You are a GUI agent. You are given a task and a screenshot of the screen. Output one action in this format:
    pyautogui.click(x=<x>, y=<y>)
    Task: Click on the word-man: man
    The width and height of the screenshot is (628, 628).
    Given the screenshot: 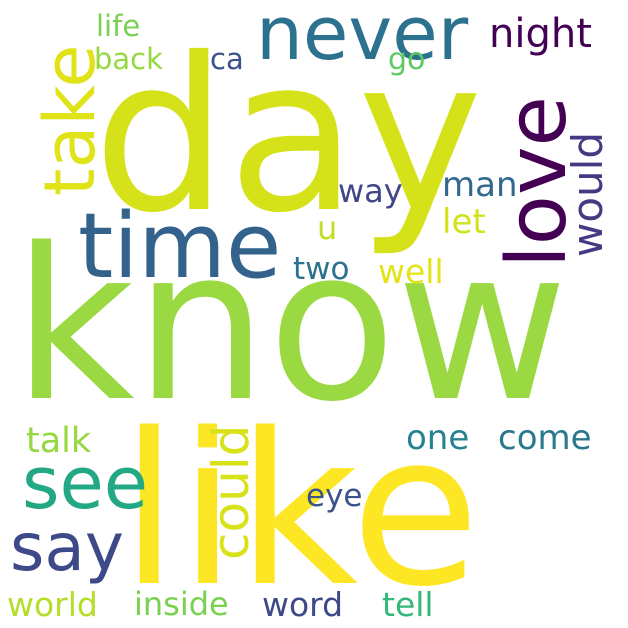 What is the action you would take?
    pyautogui.click(x=480, y=185)
    